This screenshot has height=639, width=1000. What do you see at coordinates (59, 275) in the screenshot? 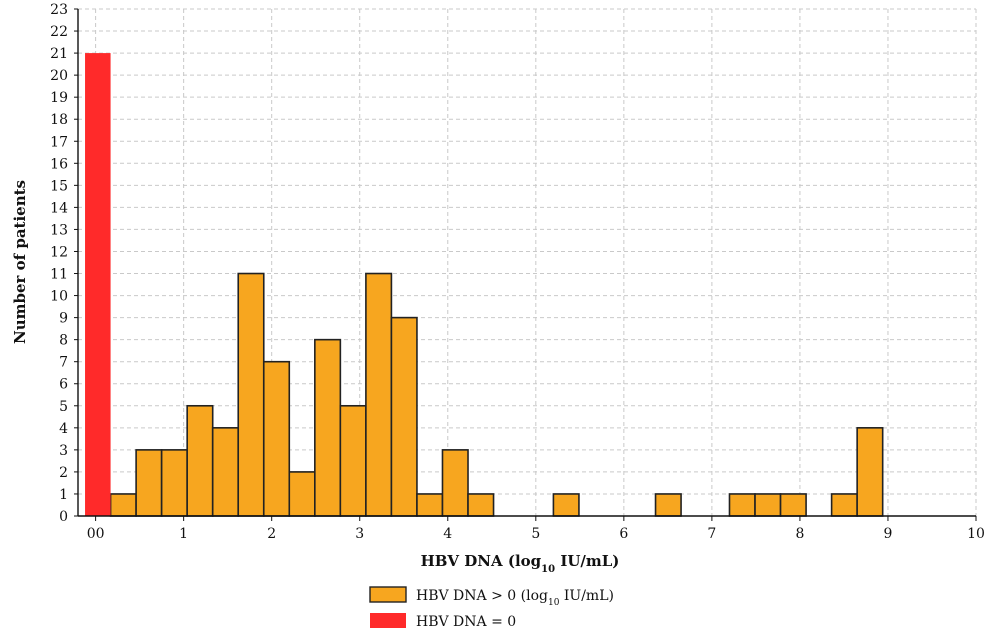
I see `y-tick-label: 11` at bounding box center [59, 275].